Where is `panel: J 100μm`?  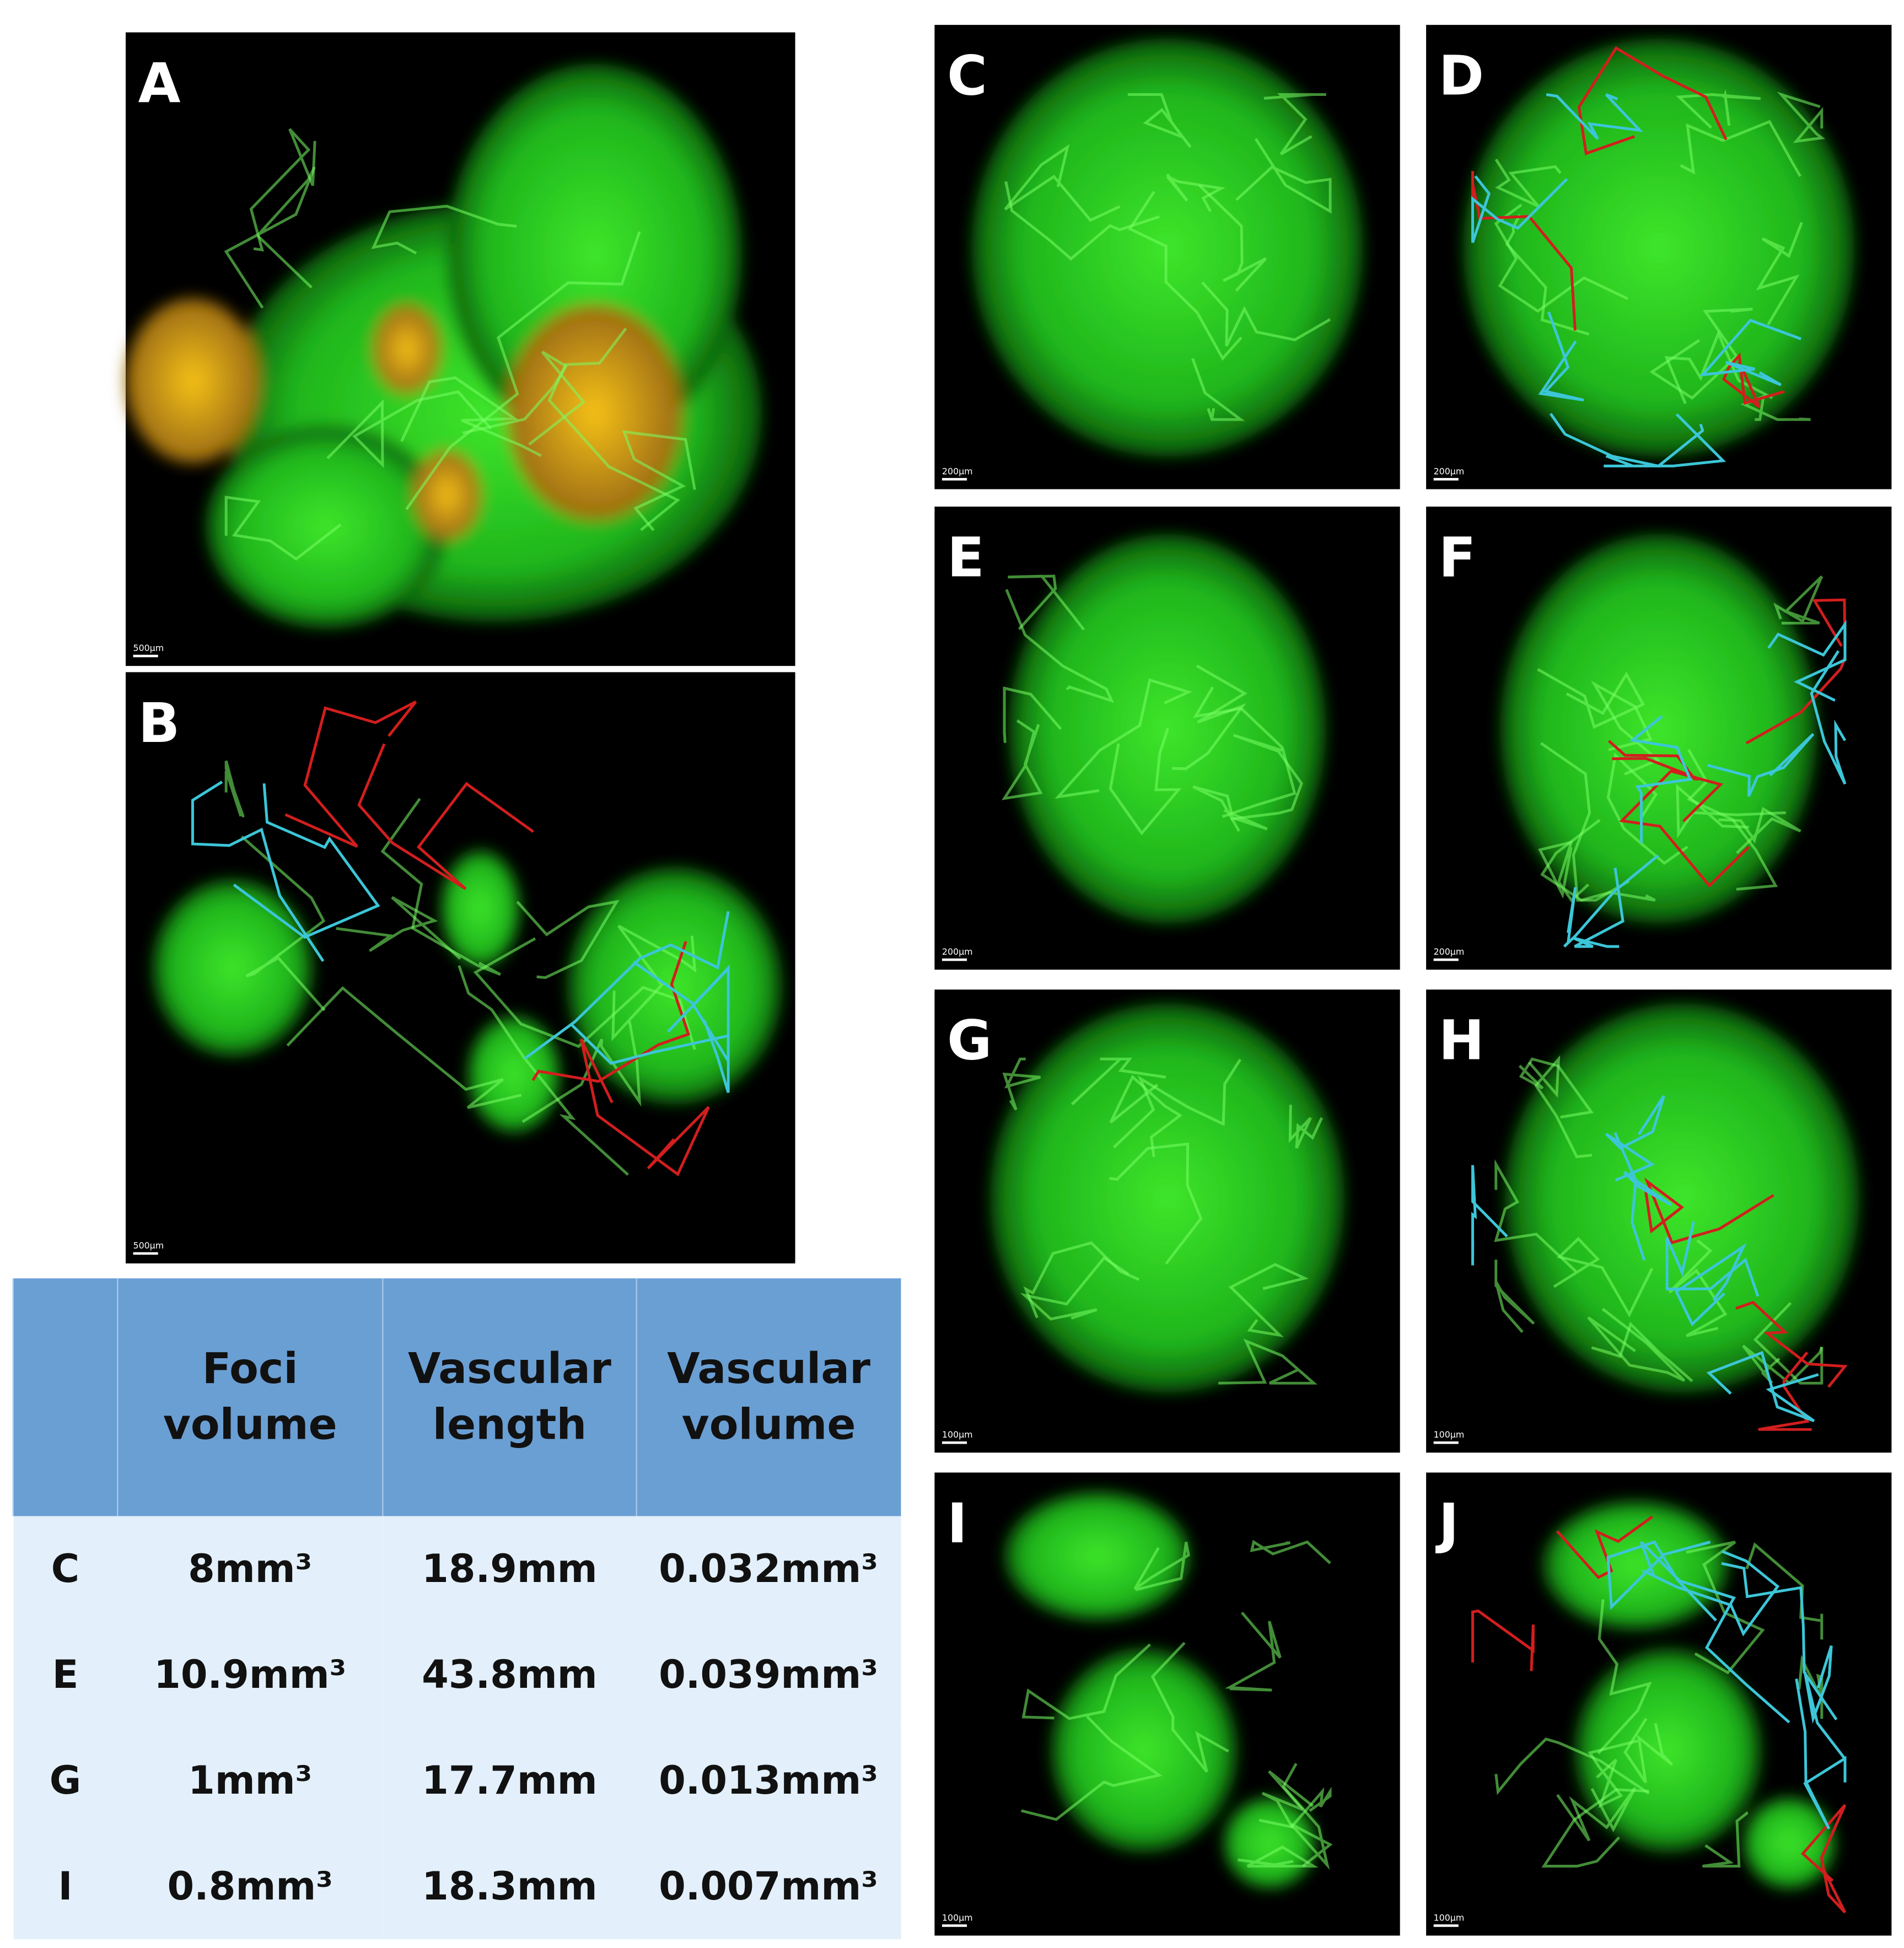 panel: J 100μm is located at coordinates (1659, 1704).